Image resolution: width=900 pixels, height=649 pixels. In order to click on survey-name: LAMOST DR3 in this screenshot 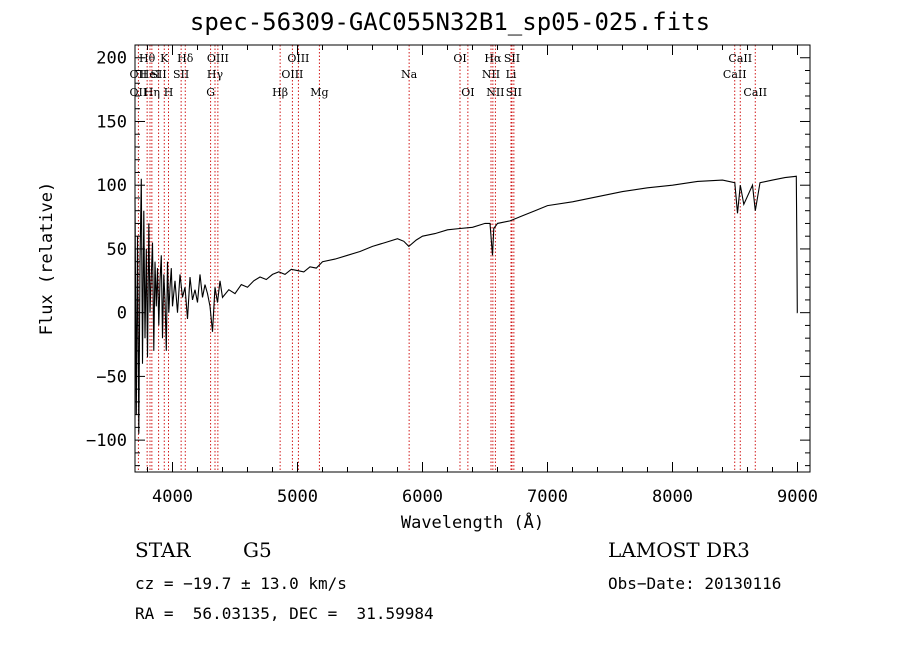, I will do `click(679, 550)`.